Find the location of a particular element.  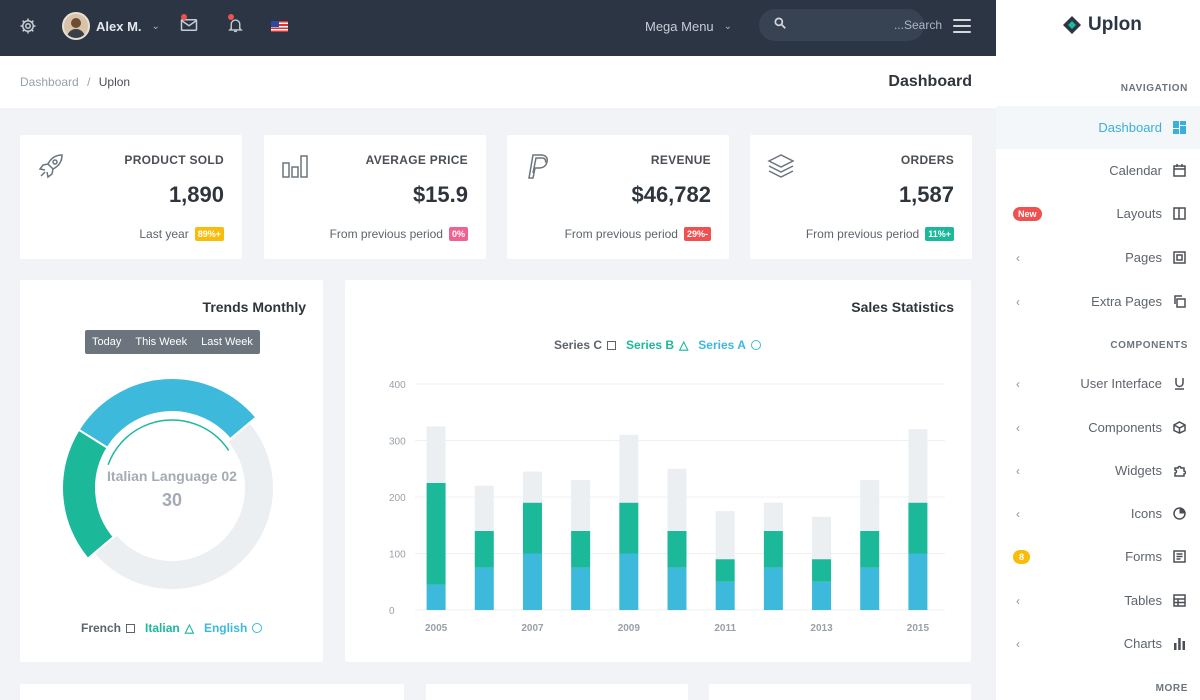

bar-series-c-2006 is located at coordinates (484, 508).